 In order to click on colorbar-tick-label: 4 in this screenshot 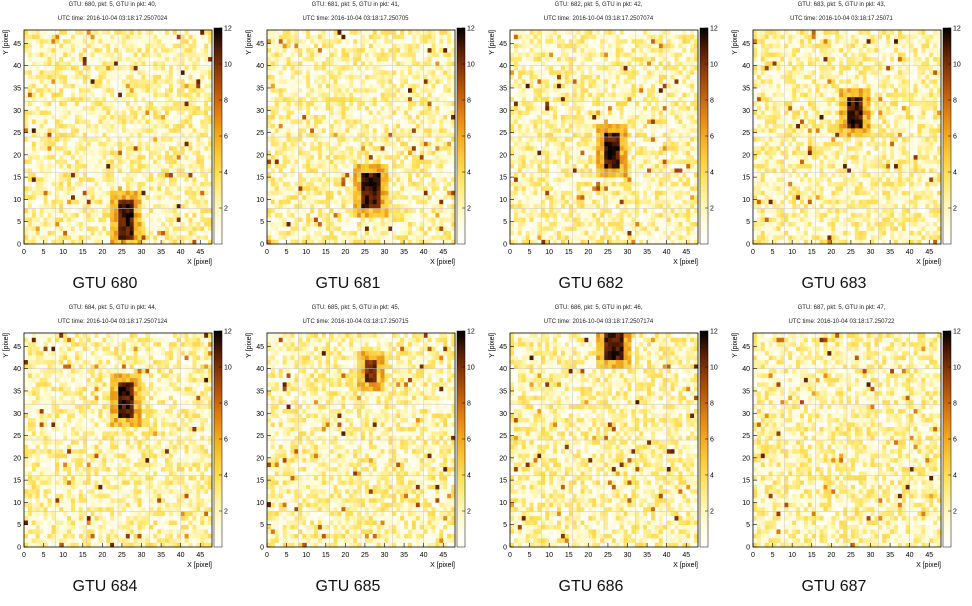, I will do `click(469, 173)`.